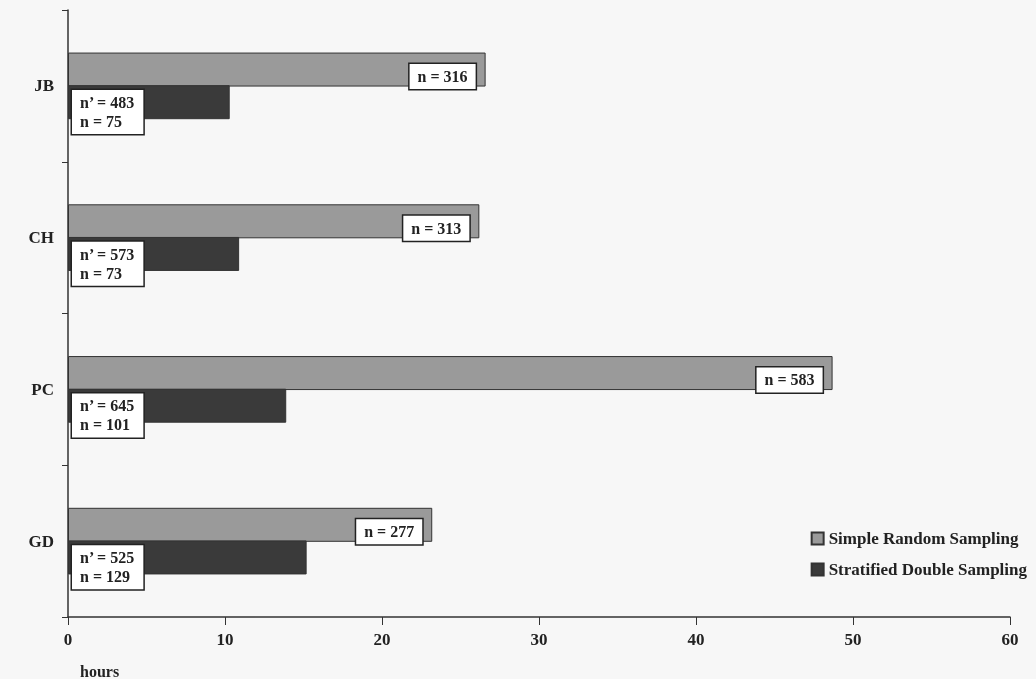 The height and width of the screenshot is (679, 1036). Describe the element at coordinates (44, 86) in the screenshot. I see `y-tick-label: JB` at that location.